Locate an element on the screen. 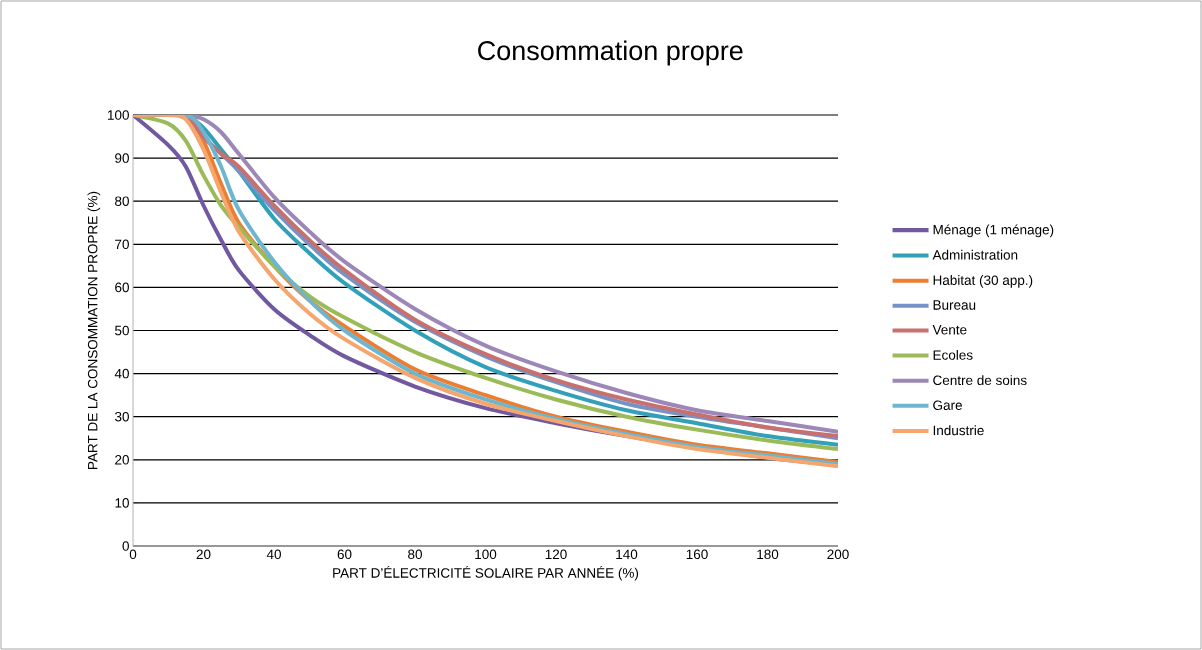  y-axis-title: PART DE LA CONSOMMATION PROPRE (%) is located at coordinates (94, 330).